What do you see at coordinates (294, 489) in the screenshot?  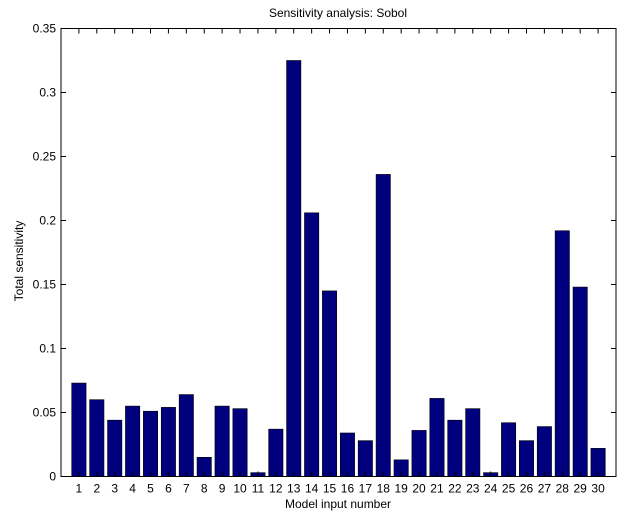 I see `x-tick-label: 13` at bounding box center [294, 489].